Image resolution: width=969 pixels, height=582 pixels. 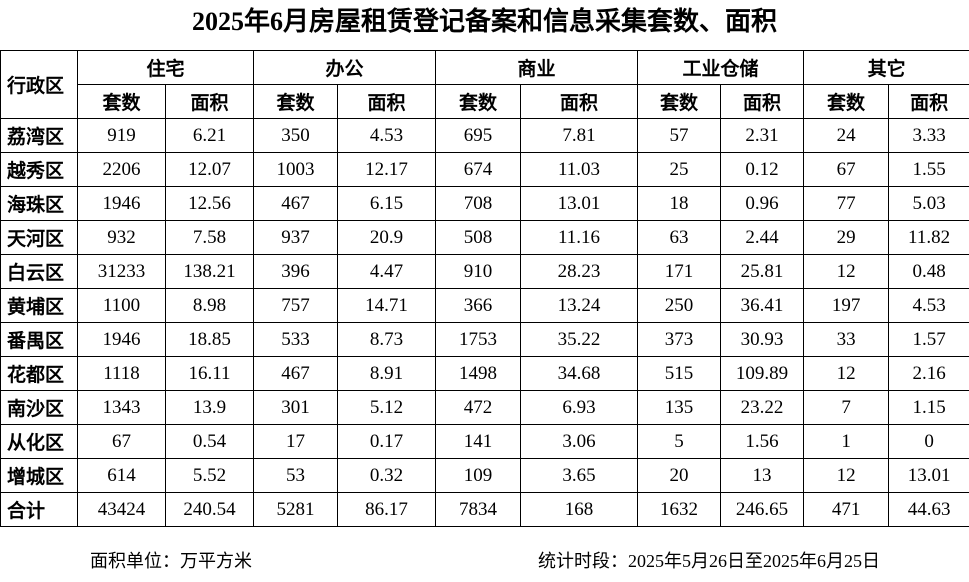 What do you see at coordinates (121, 237) in the screenshot?
I see `cell: 932` at bounding box center [121, 237].